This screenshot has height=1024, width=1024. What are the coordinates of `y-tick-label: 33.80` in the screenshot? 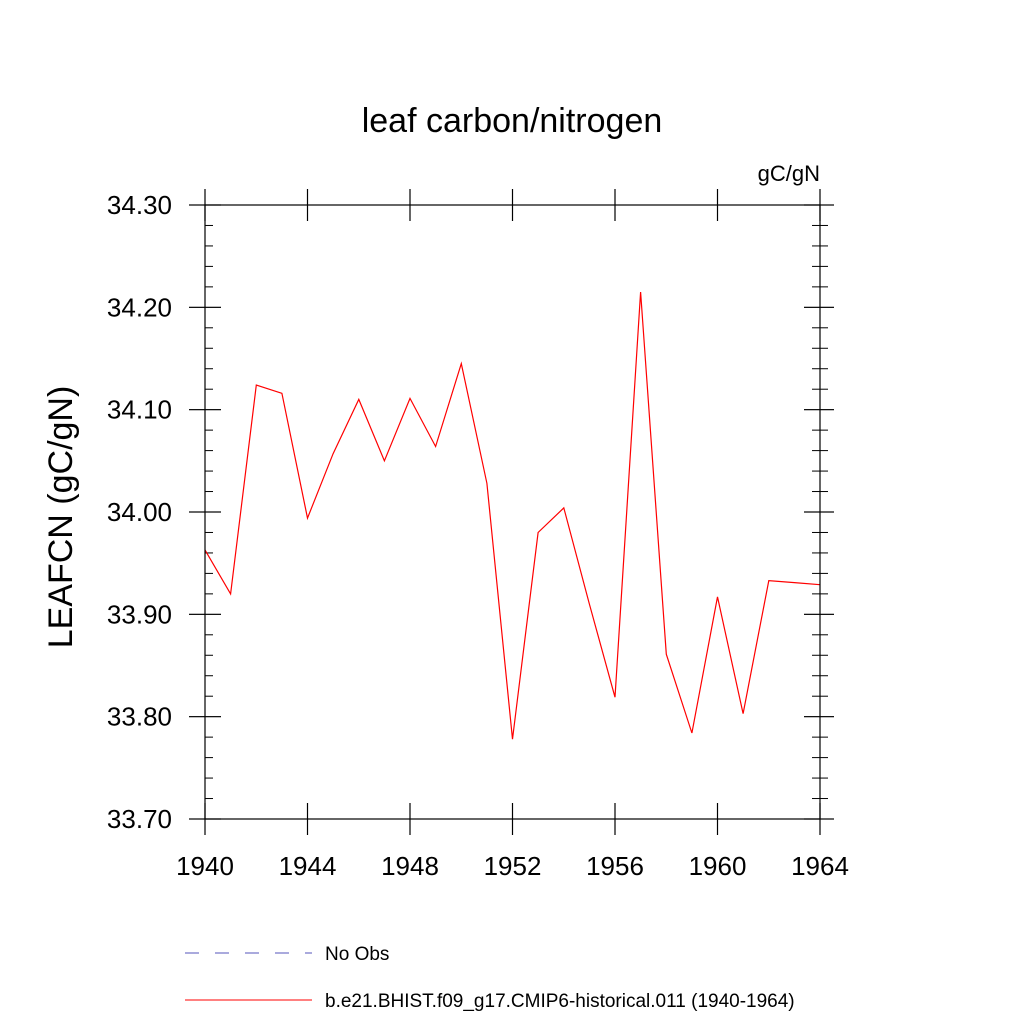 It's located at (139, 717).